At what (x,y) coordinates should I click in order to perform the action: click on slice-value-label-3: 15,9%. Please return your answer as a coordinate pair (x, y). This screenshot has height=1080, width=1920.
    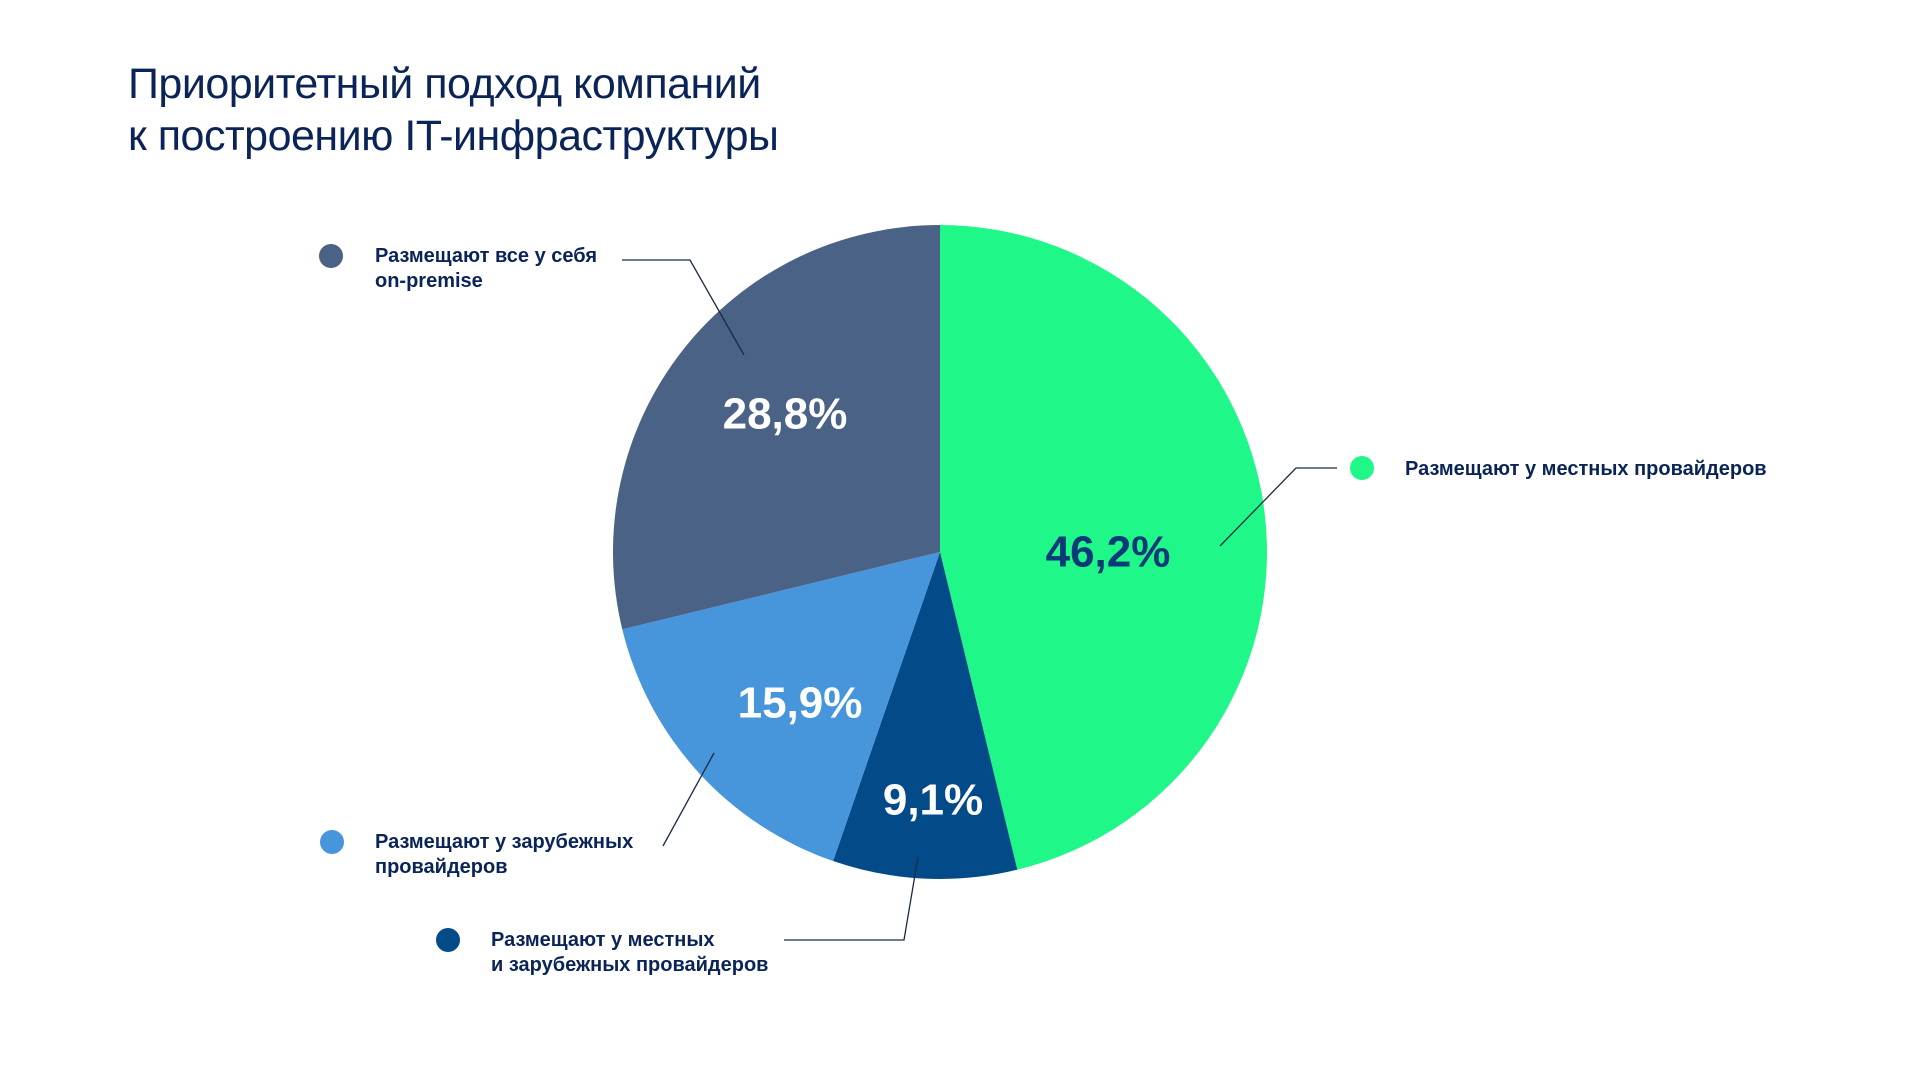
    Looking at the image, I should click on (800, 703).